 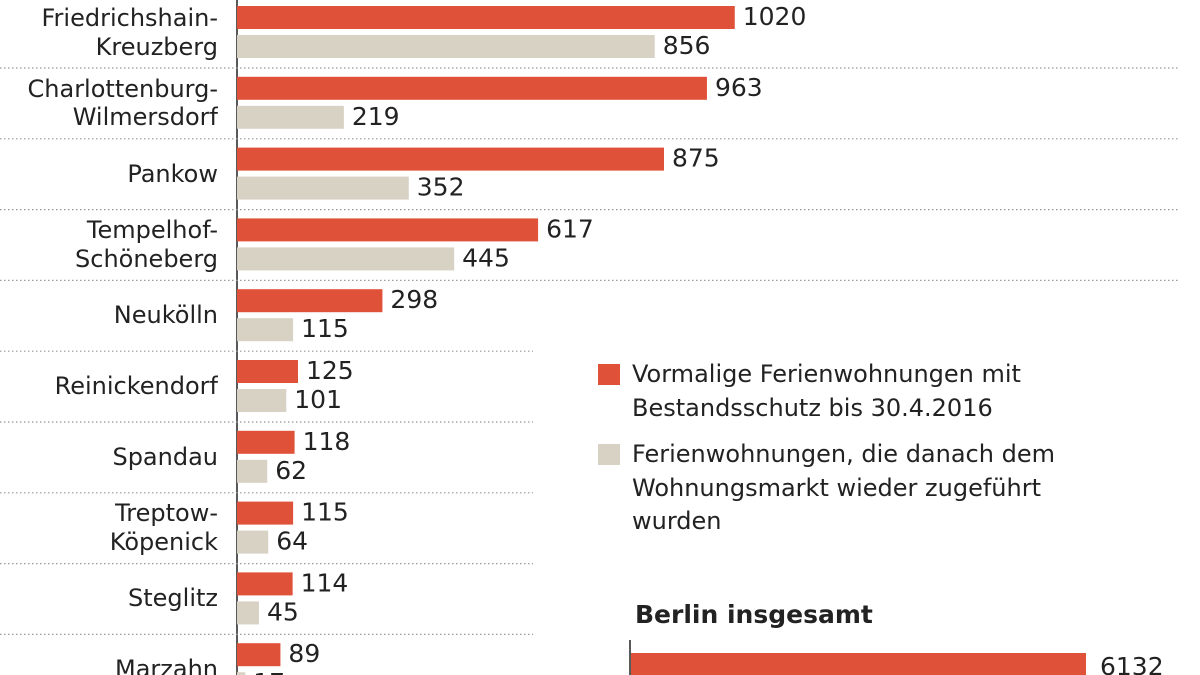 What do you see at coordinates (327, 441) in the screenshot?
I see `value-label: 118` at bounding box center [327, 441].